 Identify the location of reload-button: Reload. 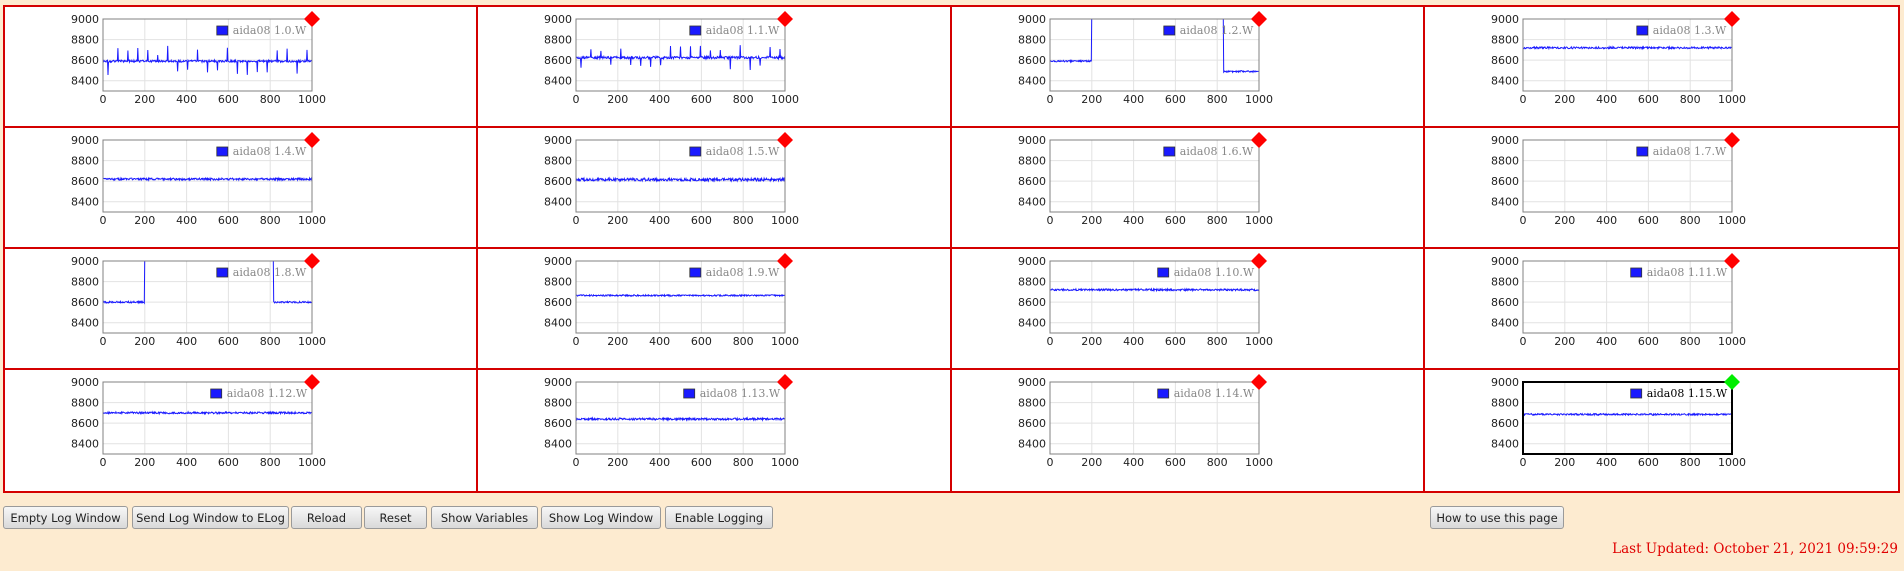
(326, 517).